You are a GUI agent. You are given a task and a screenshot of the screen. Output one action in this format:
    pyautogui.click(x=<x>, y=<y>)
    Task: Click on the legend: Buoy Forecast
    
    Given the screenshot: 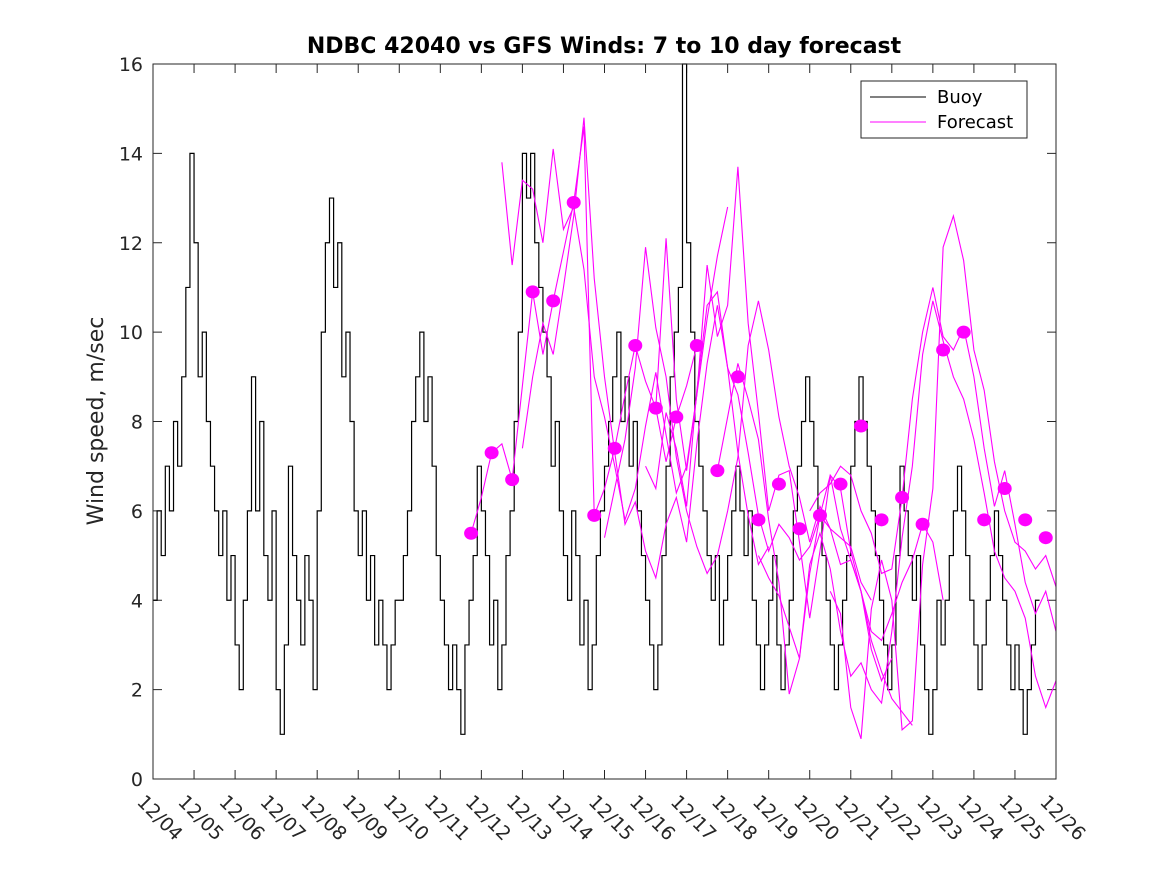 What is the action you would take?
    pyautogui.click(x=944, y=109)
    